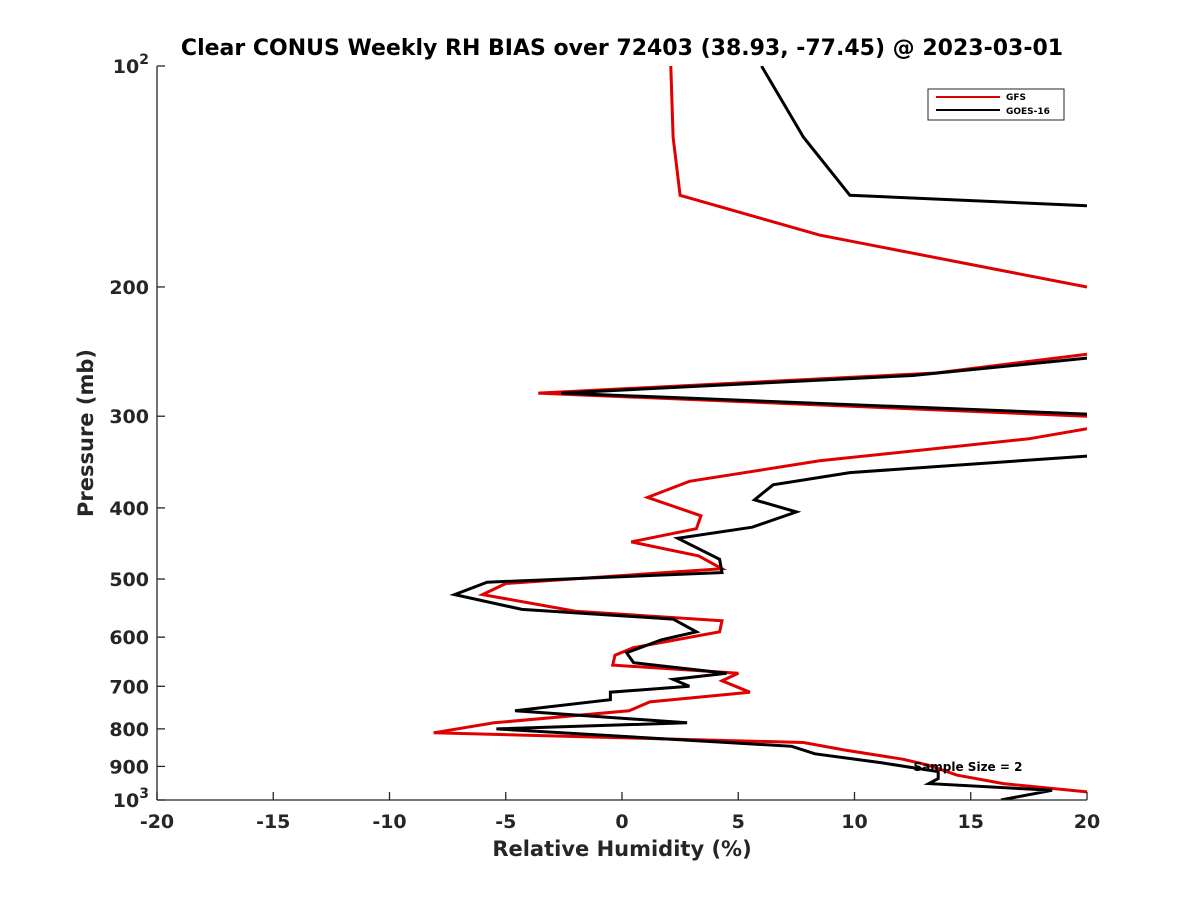  What do you see at coordinates (129, 288) in the screenshot?
I see `y-tick-label: 200` at bounding box center [129, 288].